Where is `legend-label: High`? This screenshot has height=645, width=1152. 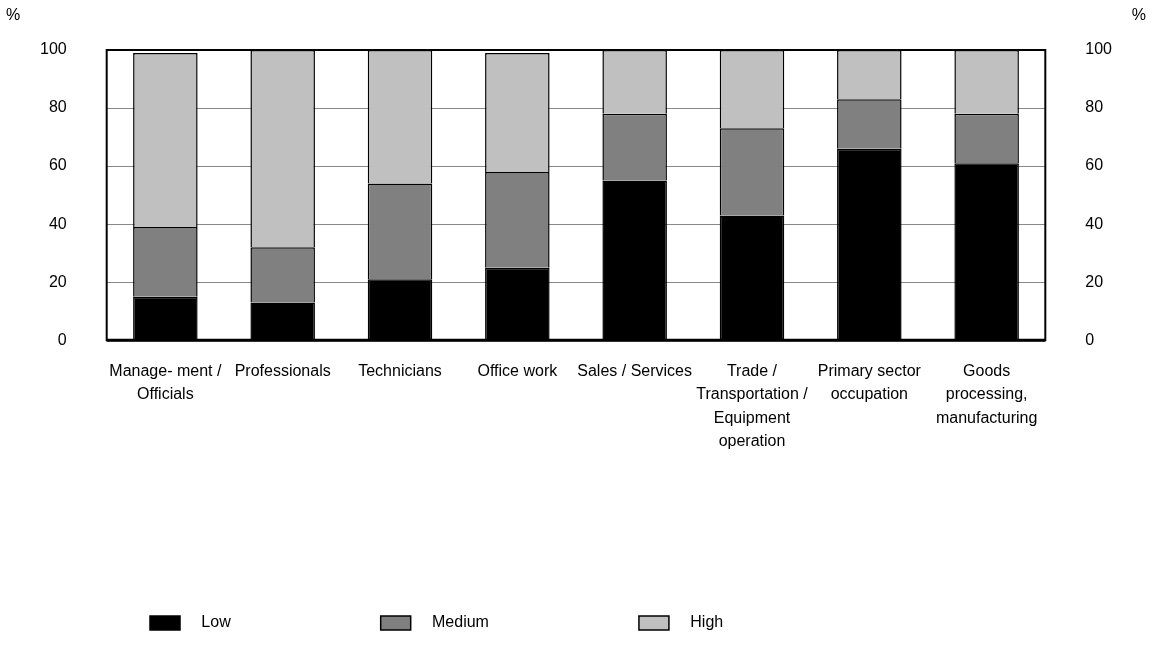
legend-label: High is located at coordinates (700, 622).